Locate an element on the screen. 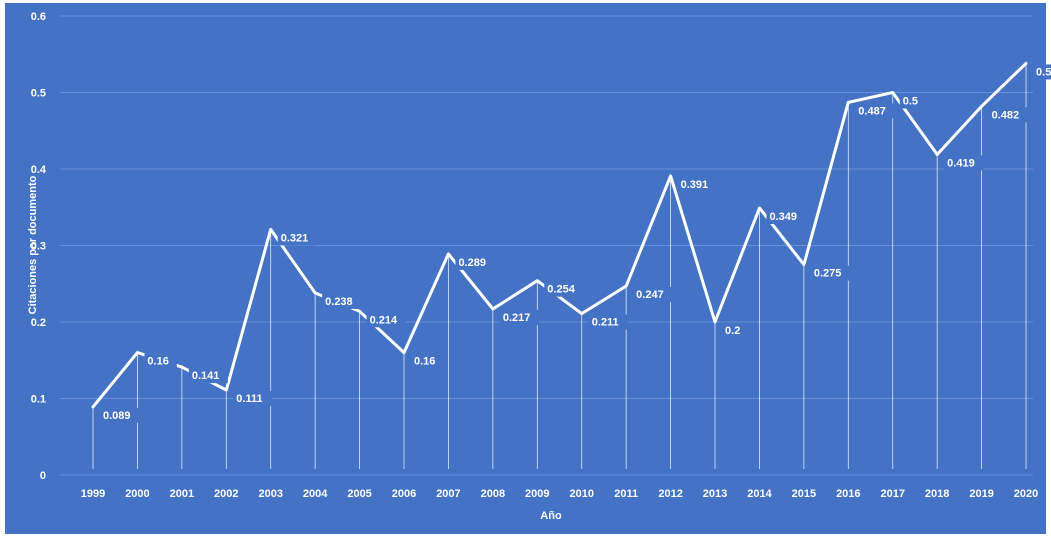  x-tick-label: 2002 is located at coordinates (226, 494).